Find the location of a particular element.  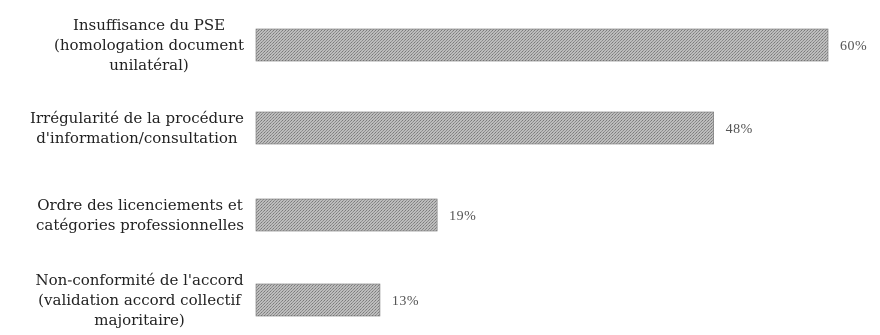

value-label-4: 13% is located at coordinates (405, 301).